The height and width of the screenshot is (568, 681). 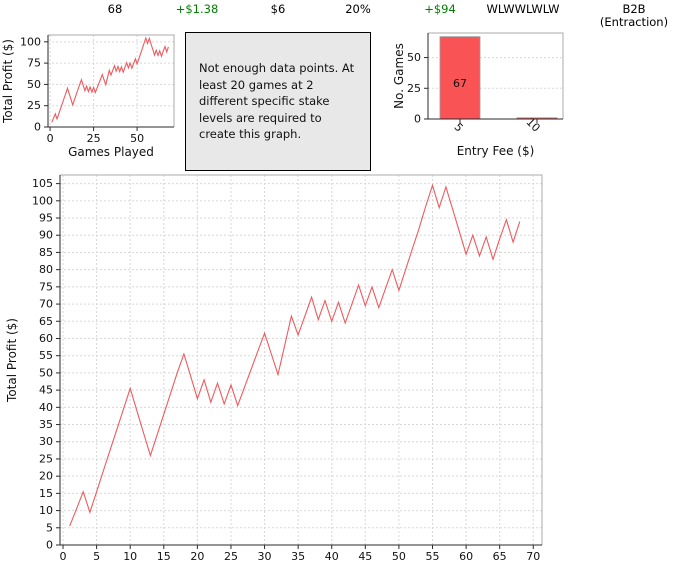 What do you see at coordinates (111, 152) in the screenshot?
I see `svg-text: Games Played` at bounding box center [111, 152].